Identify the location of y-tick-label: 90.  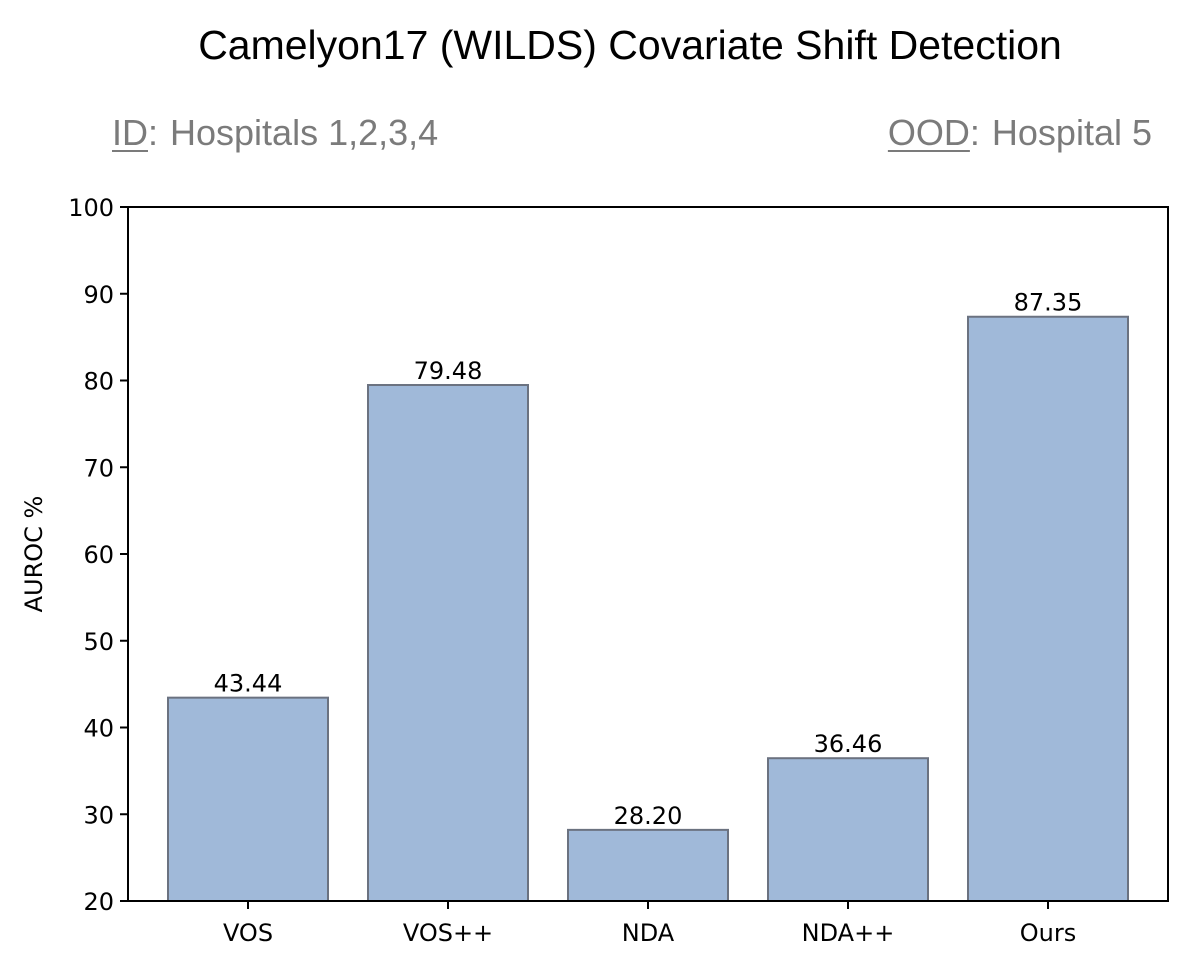
(98, 295).